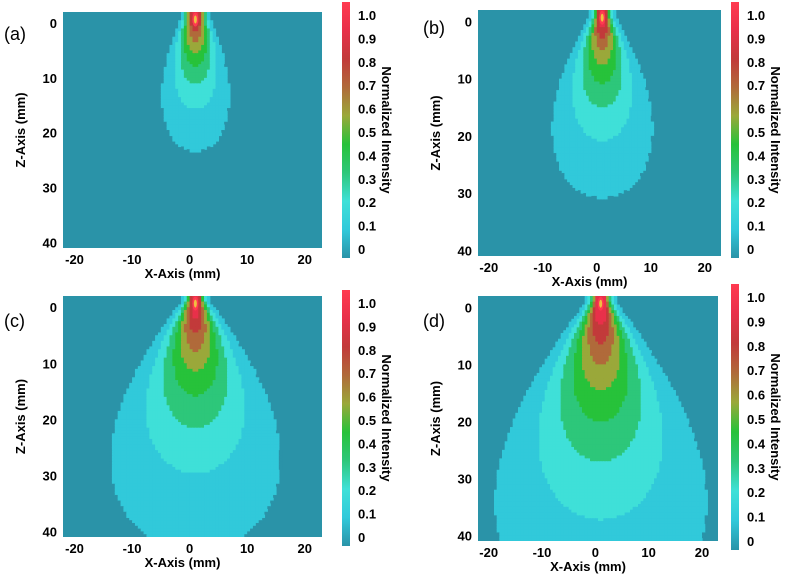  Describe the element at coordinates (14, 321) in the screenshot. I see `panel-label: (c)` at that location.